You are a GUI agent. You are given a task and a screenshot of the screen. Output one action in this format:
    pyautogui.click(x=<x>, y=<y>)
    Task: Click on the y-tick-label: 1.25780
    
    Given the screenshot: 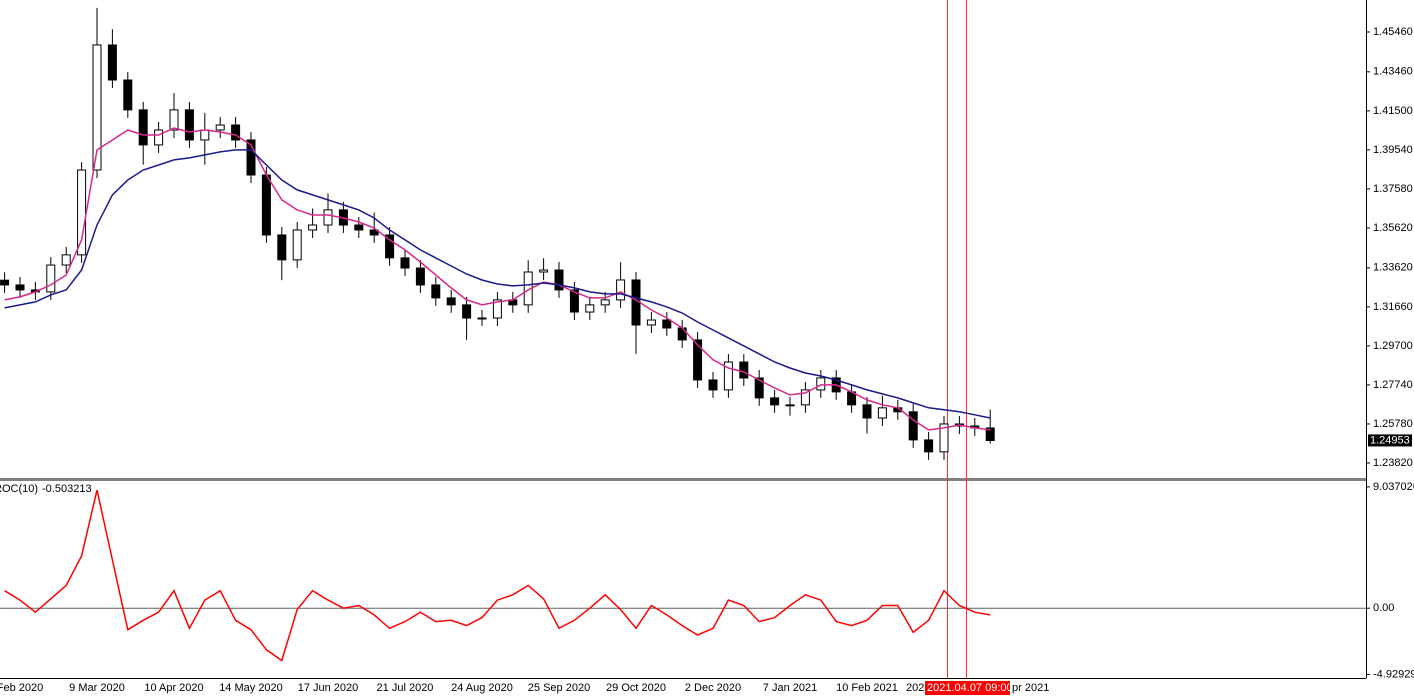 What is the action you would take?
    pyautogui.click(x=1393, y=424)
    